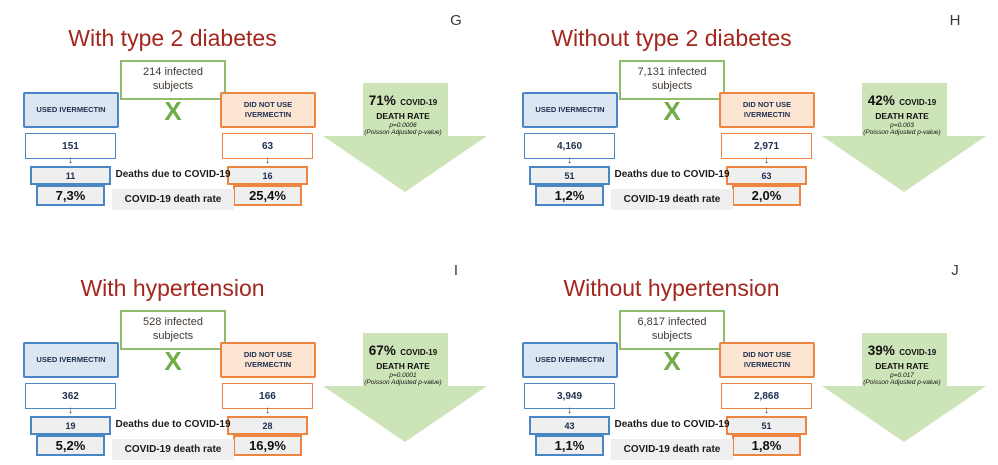 This screenshot has width=998, height=465. What do you see at coordinates (403, 125) in the screenshot?
I see `arrow-pvalue: p=0.0006` at bounding box center [403, 125].